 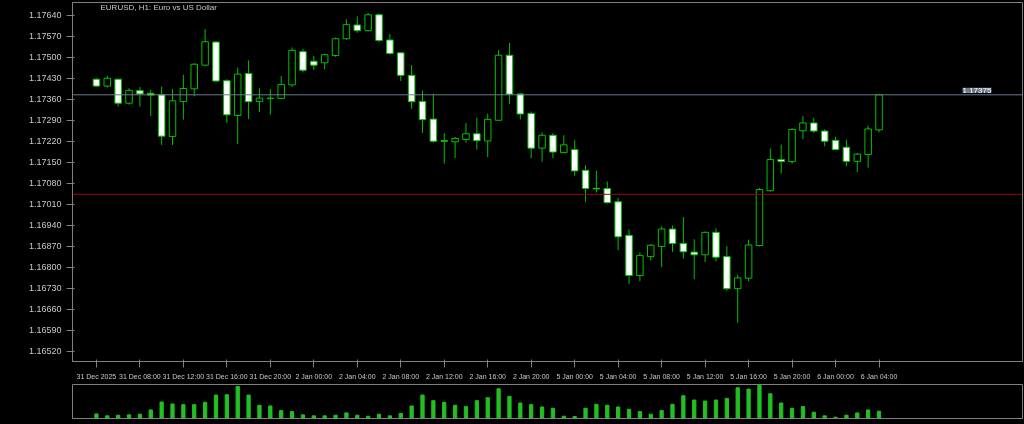 What do you see at coordinates (45, 267) in the screenshot?
I see `y-tick-label: 1.16800` at bounding box center [45, 267].